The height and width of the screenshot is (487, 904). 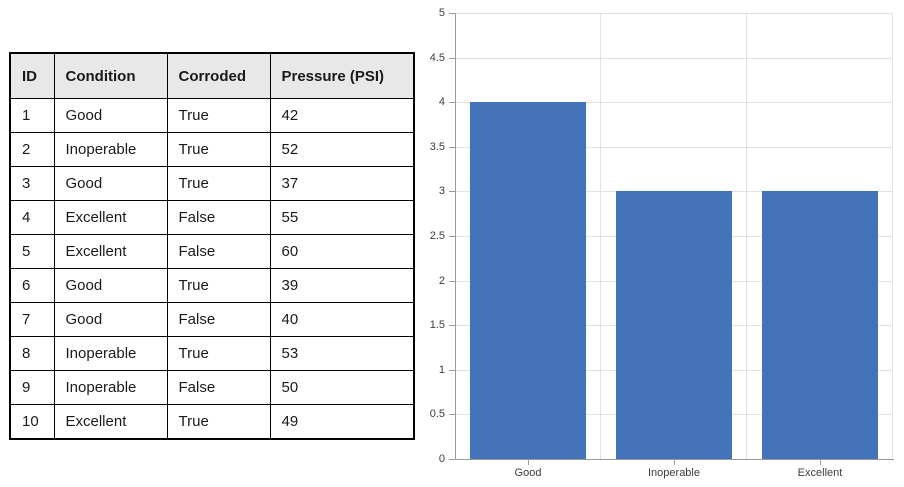 What do you see at coordinates (437, 57) in the screenshot?
I see `y-tick-label: 4.5` at bounding box center [437, 57].